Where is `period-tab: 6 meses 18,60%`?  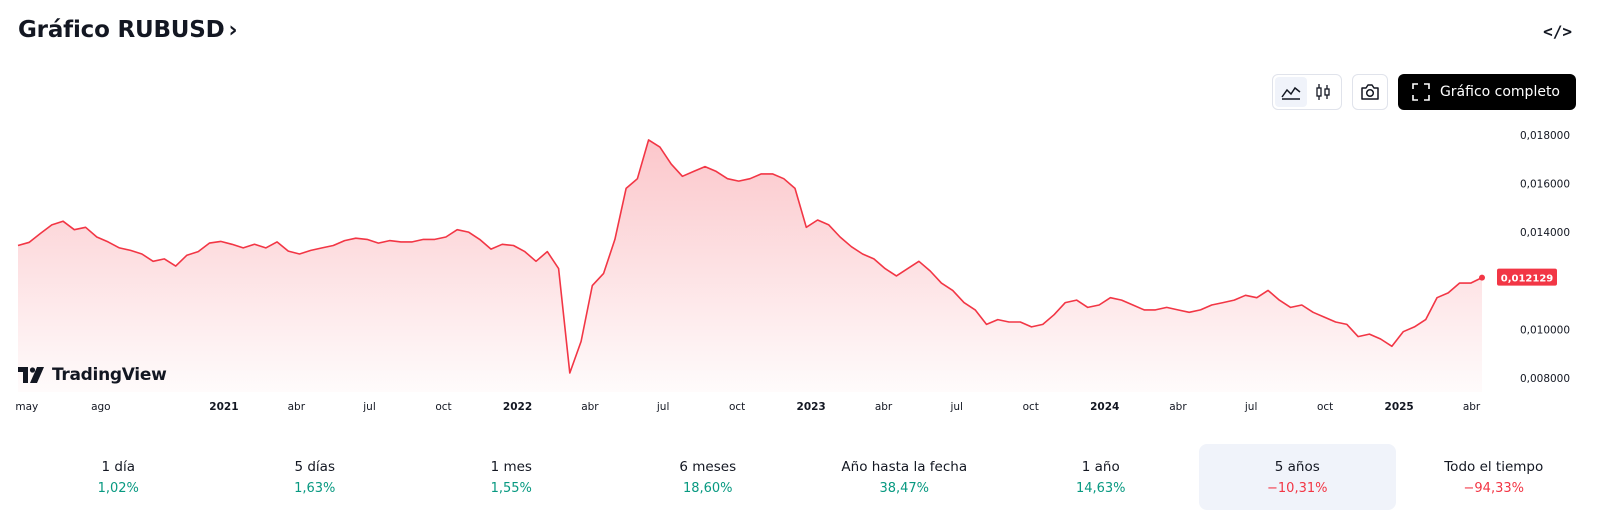
period-tab: 6 meses 18,60% is located at coordinates (708, 477).